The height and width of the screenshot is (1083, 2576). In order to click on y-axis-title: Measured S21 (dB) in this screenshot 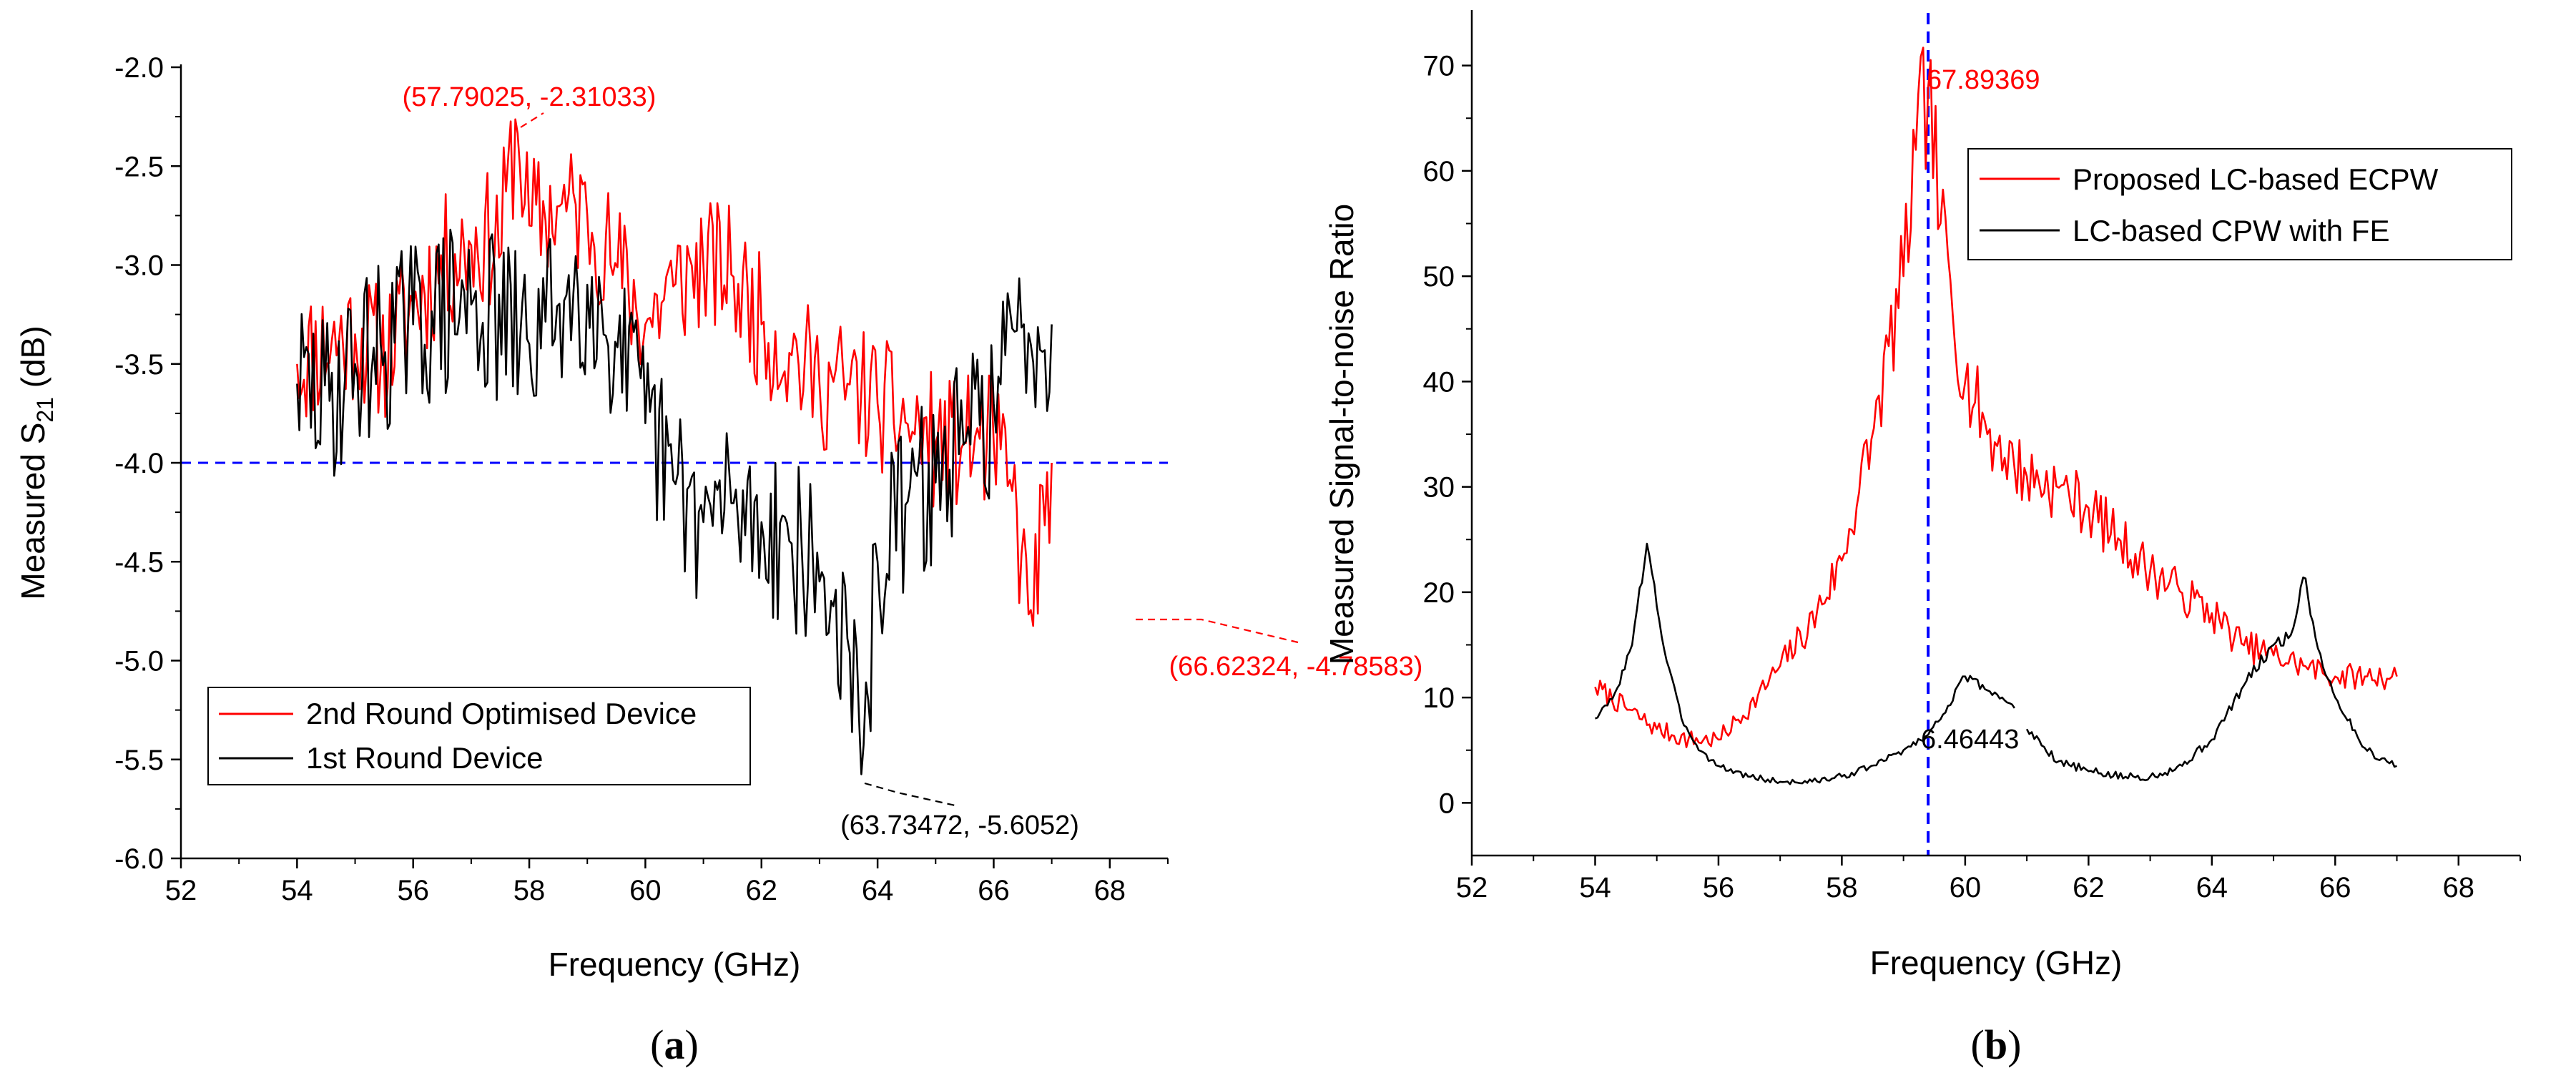, I will do `click(36, 462)`.